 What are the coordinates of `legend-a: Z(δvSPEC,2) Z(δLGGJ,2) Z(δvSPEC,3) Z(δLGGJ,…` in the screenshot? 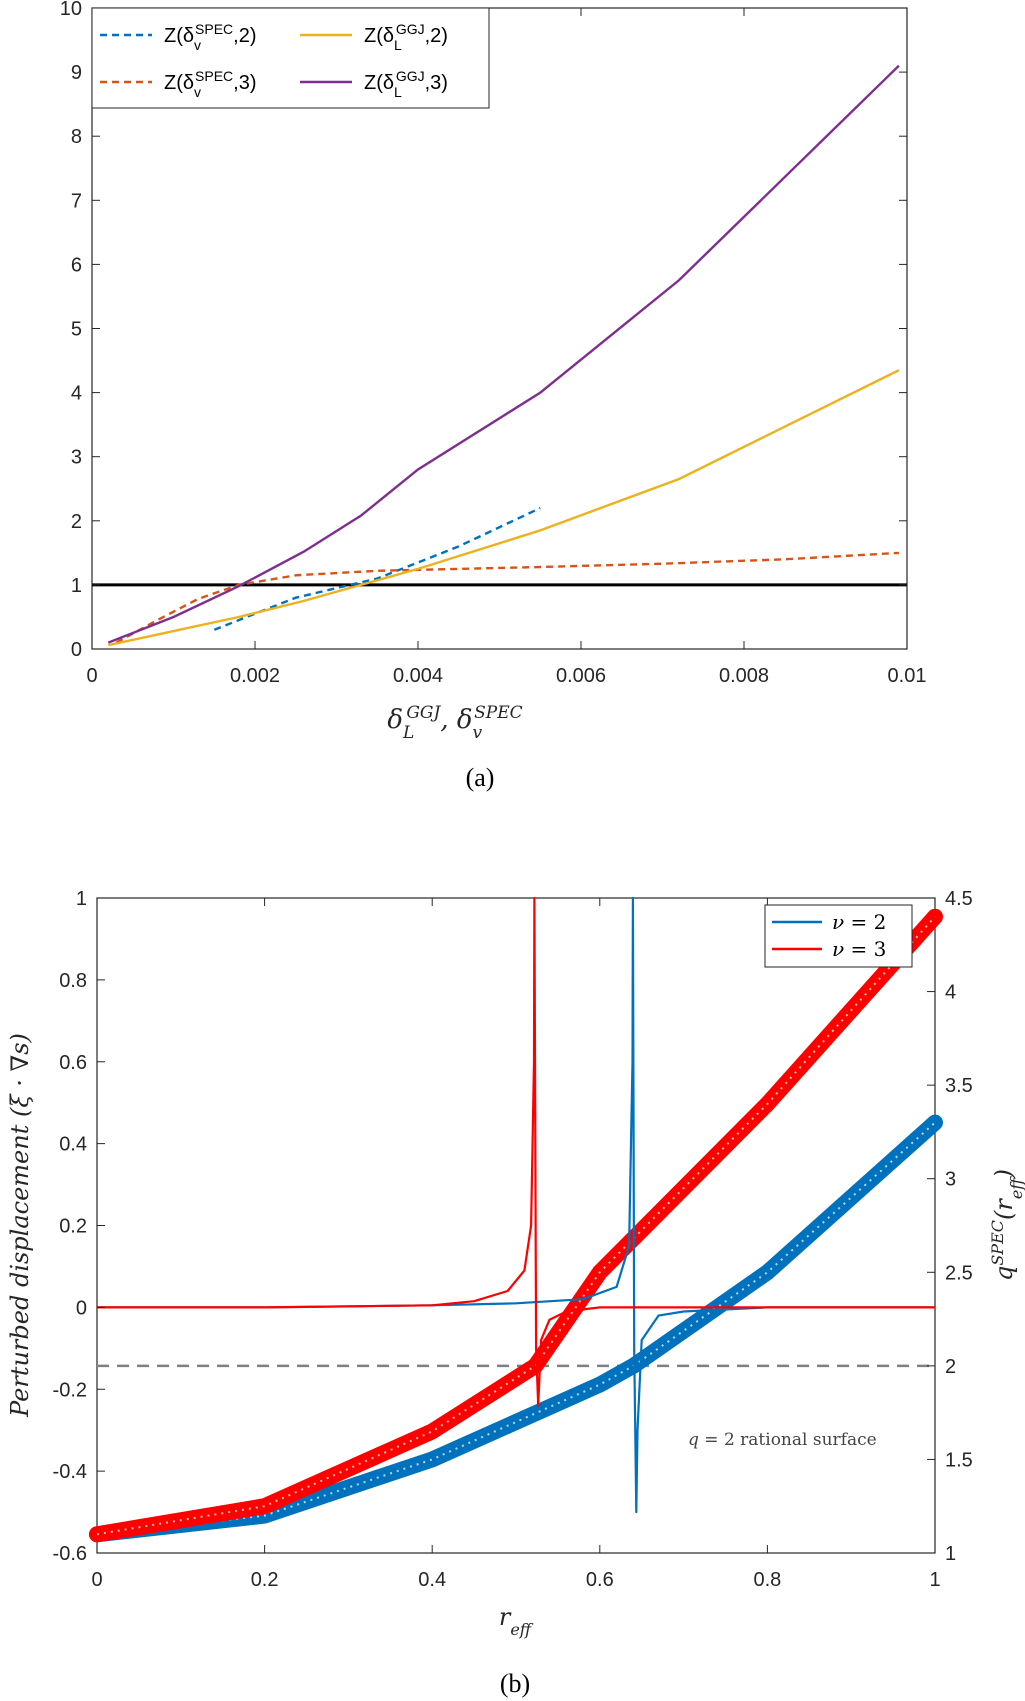 It's located at (290, 58).